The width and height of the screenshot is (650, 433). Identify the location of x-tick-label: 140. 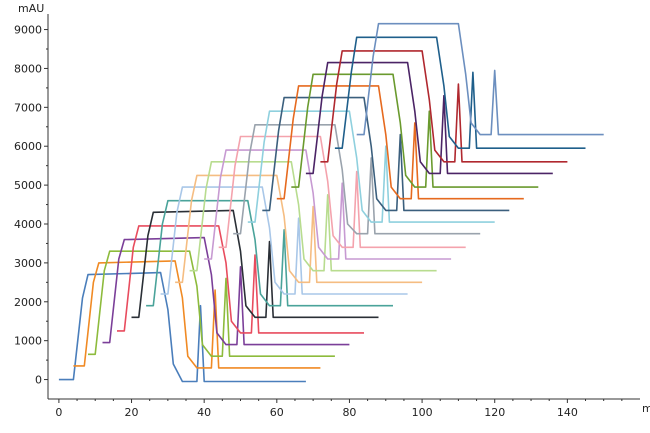
(567, 412).